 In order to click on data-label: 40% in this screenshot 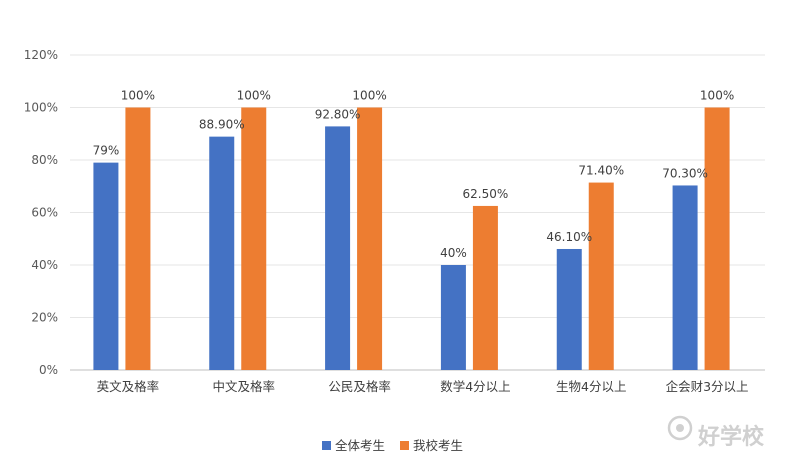, I will do `click(453, 253)`.